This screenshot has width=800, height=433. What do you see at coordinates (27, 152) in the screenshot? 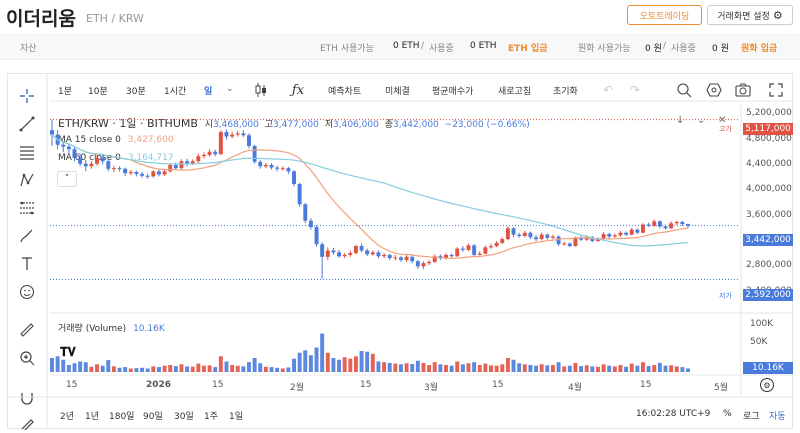
I see `horizontal-lines-icon` at bounding box center [27, 152].